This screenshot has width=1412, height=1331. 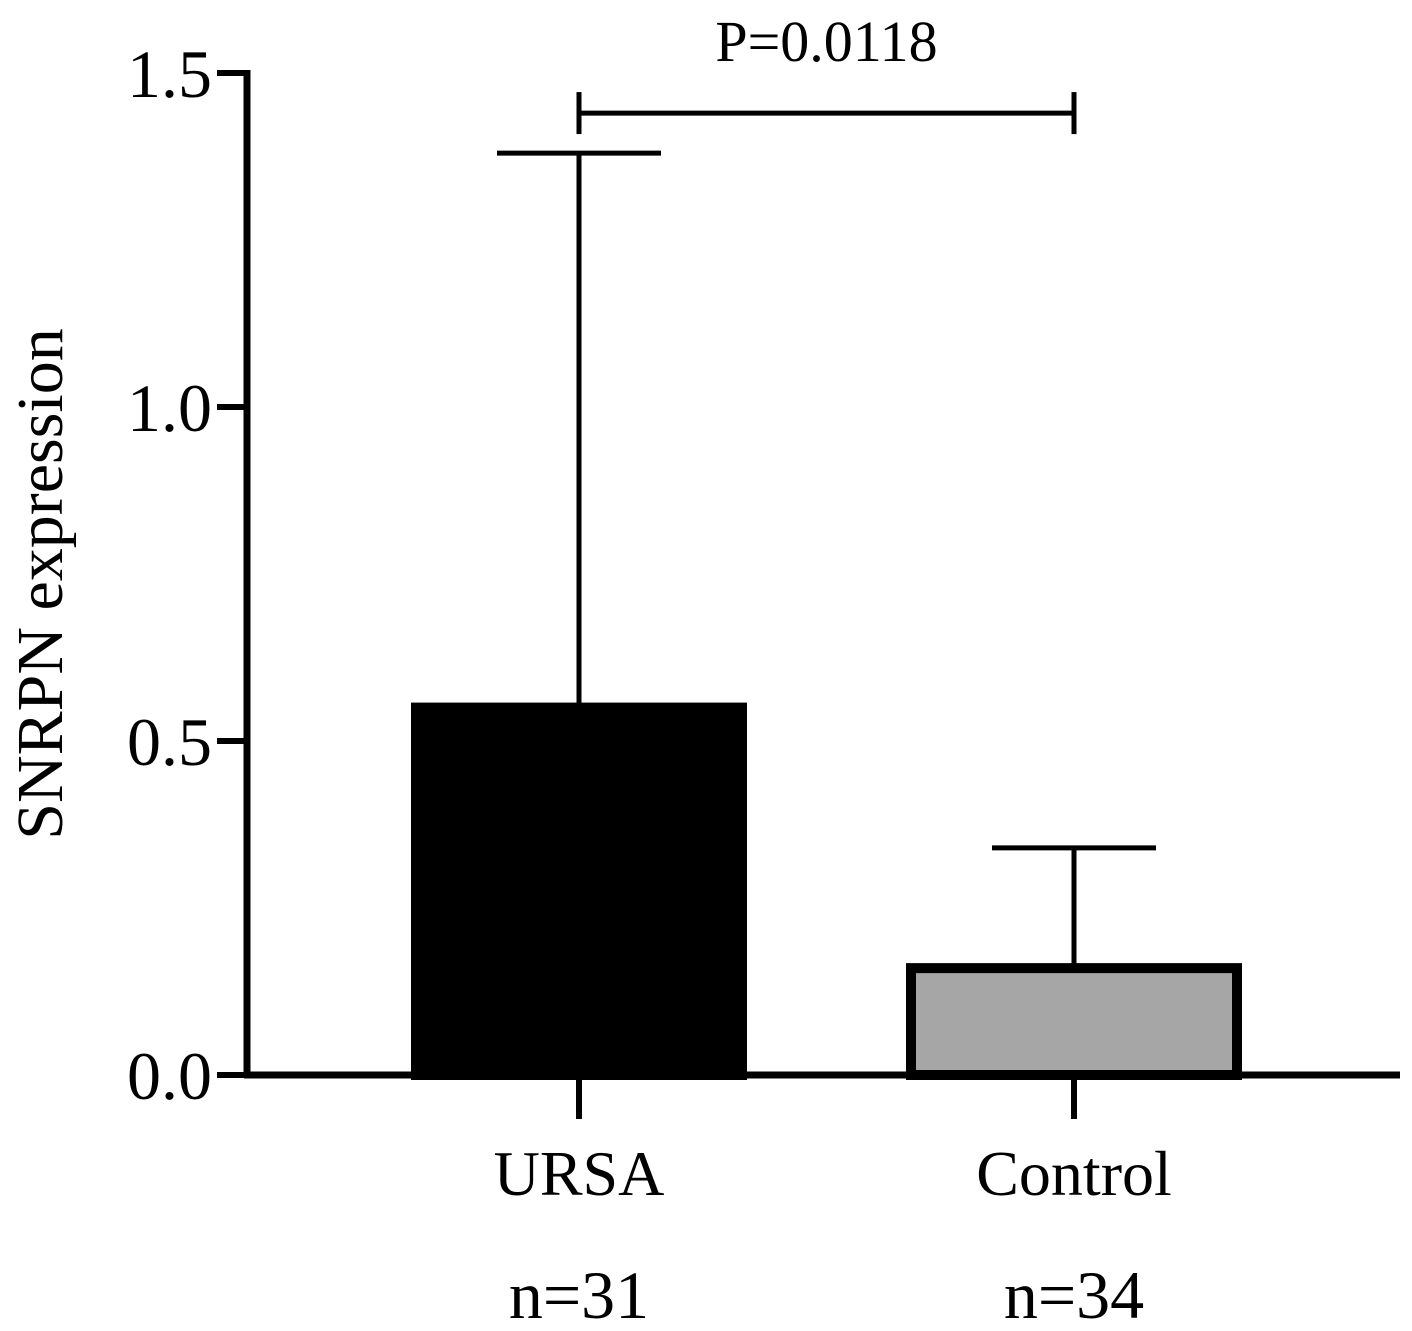 What do you see at coordinates (40, 584) in the screenshot?
I see `y-axis-title: SNRPN expression` at bounding box center [40, 584].